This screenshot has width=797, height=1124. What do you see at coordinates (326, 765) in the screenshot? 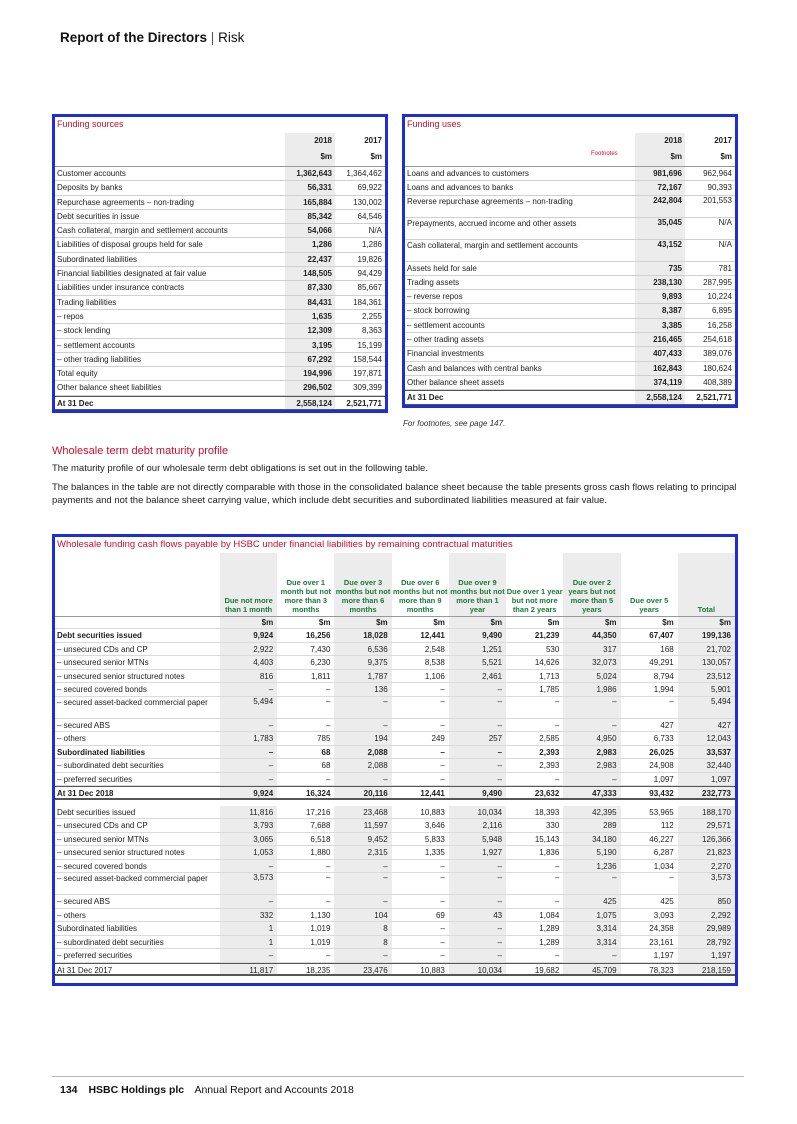
I see `value-cell: 68` at bounding box center [326, 765].